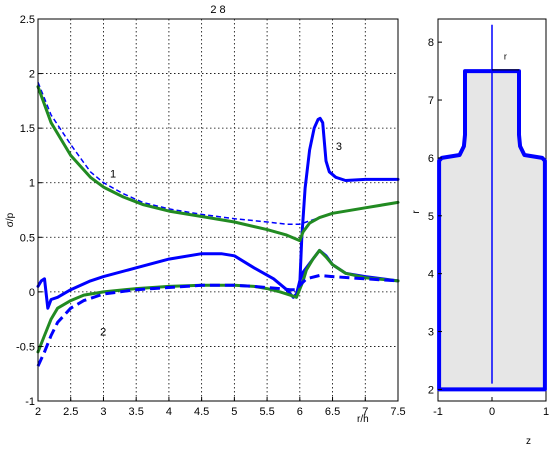 This screenshot has height=450, width=550. I want to click on y-tick-label: 2, so click(32, 75).